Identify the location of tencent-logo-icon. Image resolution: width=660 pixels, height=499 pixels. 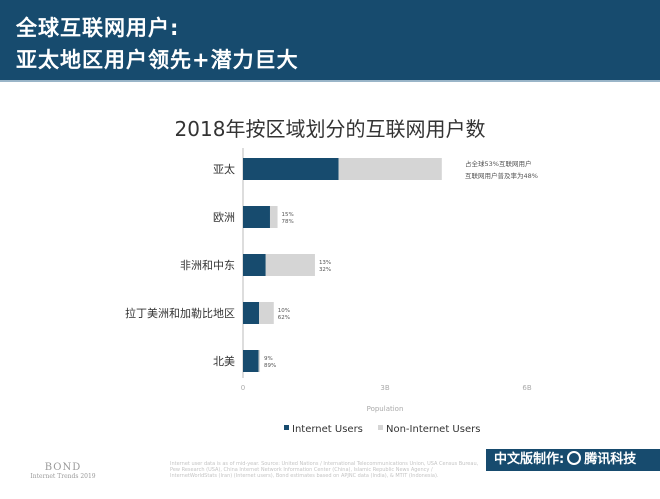
(574, 458).